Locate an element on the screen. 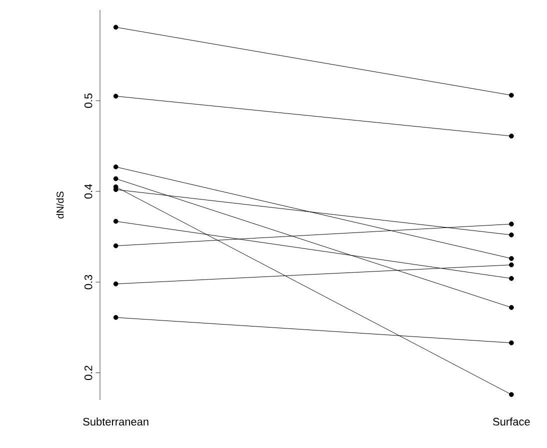 The width and height of the screenshot is (547, 448). y-tick-label: 0.5 is located at coordinates (88, 101).